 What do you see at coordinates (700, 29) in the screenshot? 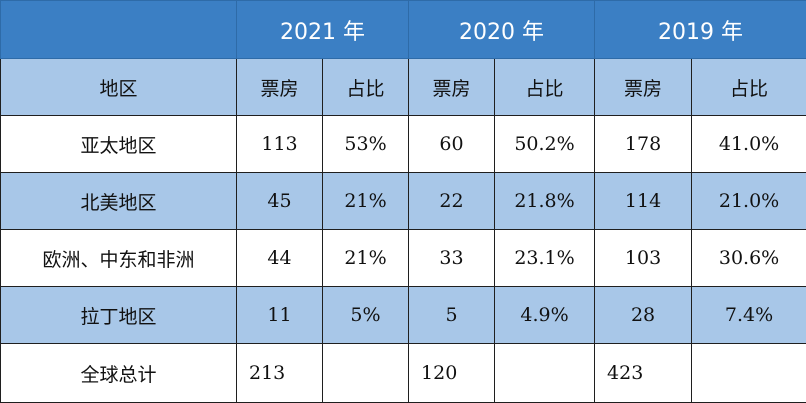
I see `year-2019-header: 2019 年` at bounding box center [700, 29].